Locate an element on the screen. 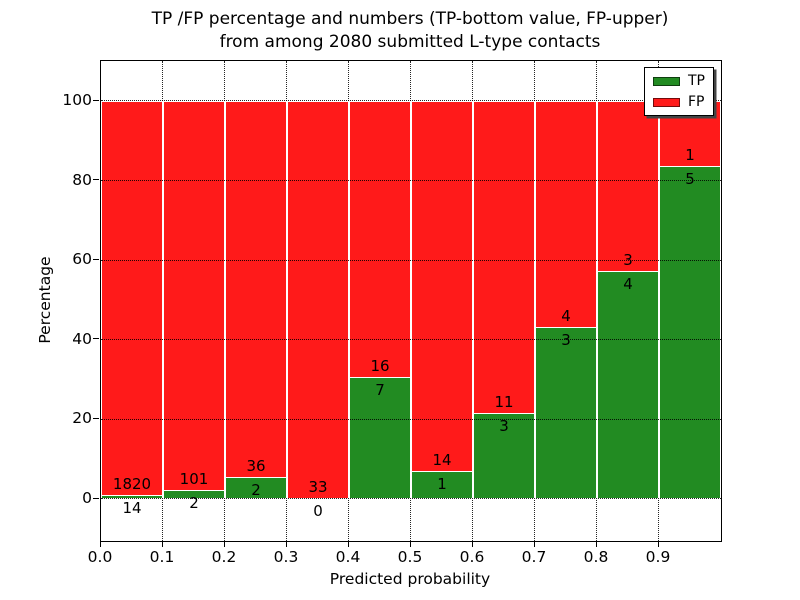  tp-swatch-icon is located at coordinates (666, 81).